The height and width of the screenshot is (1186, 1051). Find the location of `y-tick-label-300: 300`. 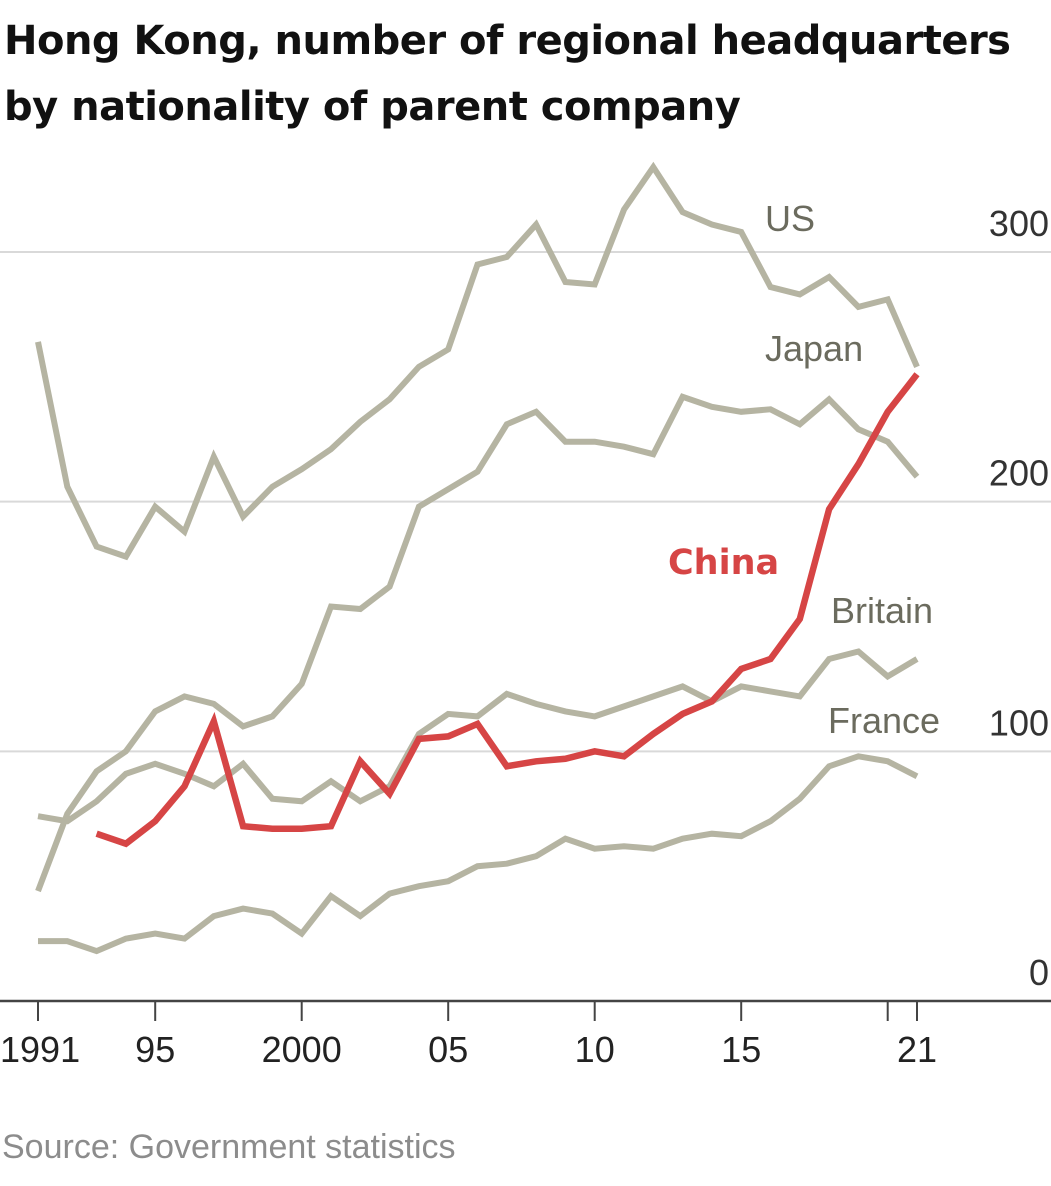

y-tick-label-300: 300 is located at coordinates (1019, 223).